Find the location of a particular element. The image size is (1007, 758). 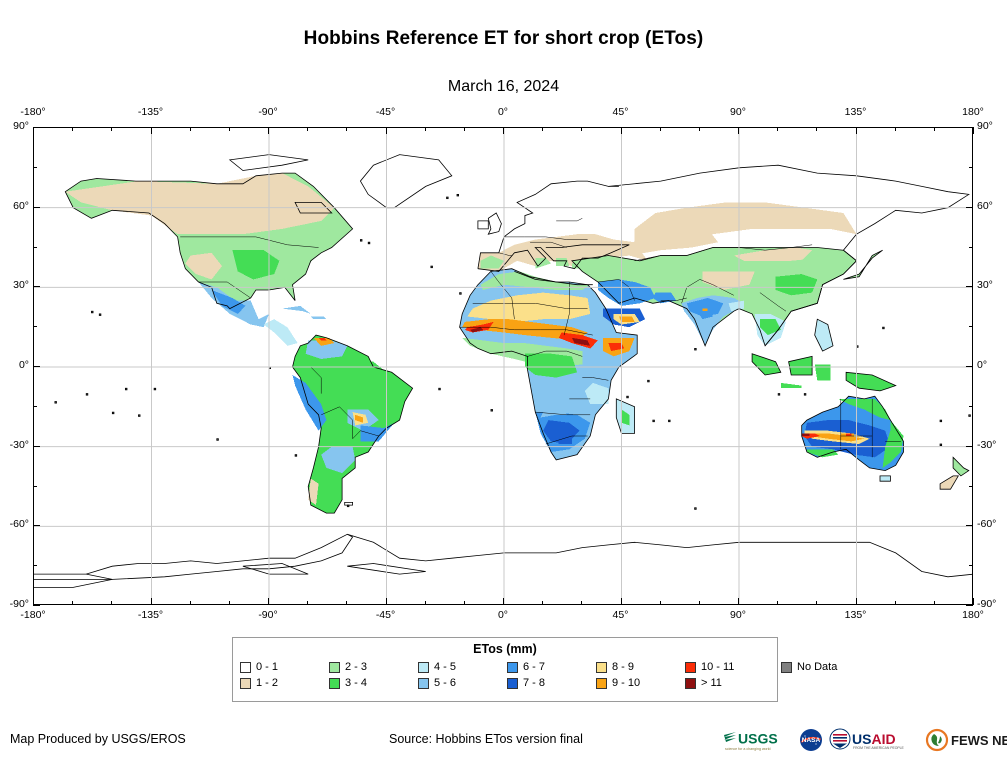

lon-label-bottom: 135° is located at coordinates (855, 615).